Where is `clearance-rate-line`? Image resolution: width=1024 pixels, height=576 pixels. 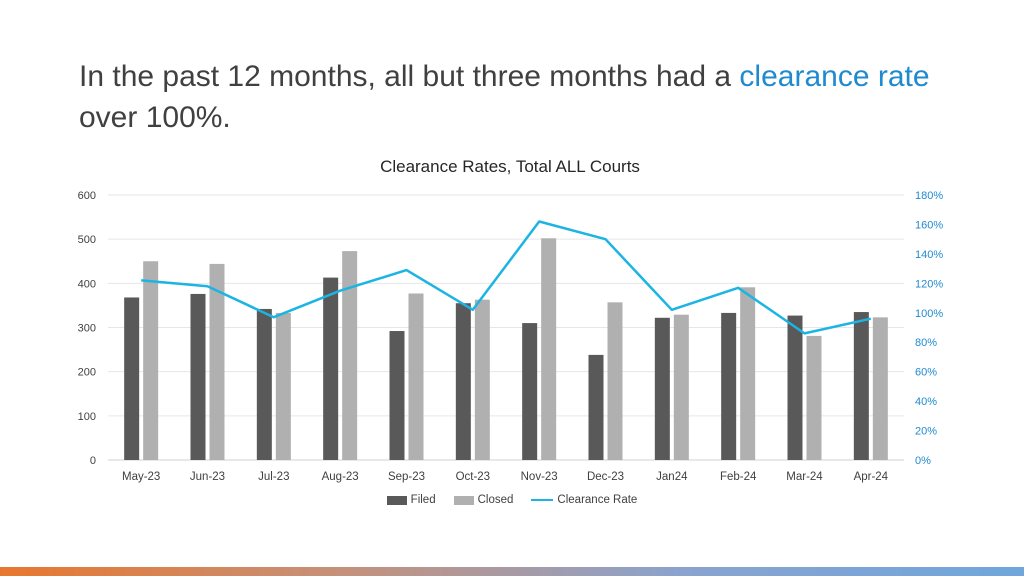
clearance-rate-line is located at coordinates (506, 277).